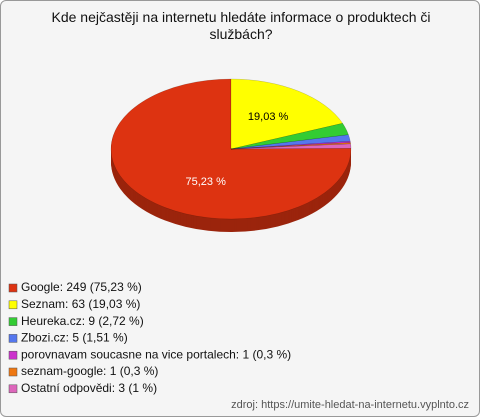  I want to click on legend-label: Heureka.cz: 9 (2,72 %), so click(82, 321).